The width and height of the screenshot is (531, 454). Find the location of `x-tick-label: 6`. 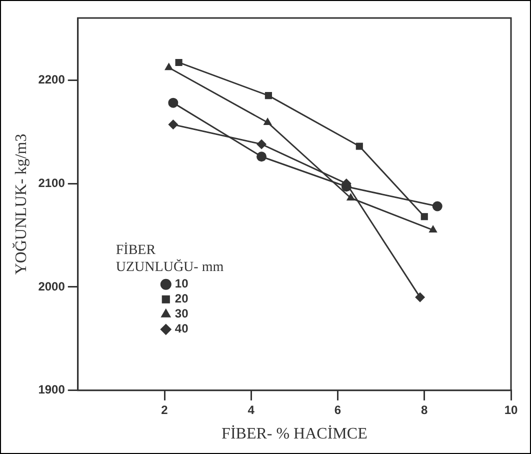

x-tick-label: 6 is located at coordinates (338, 409).